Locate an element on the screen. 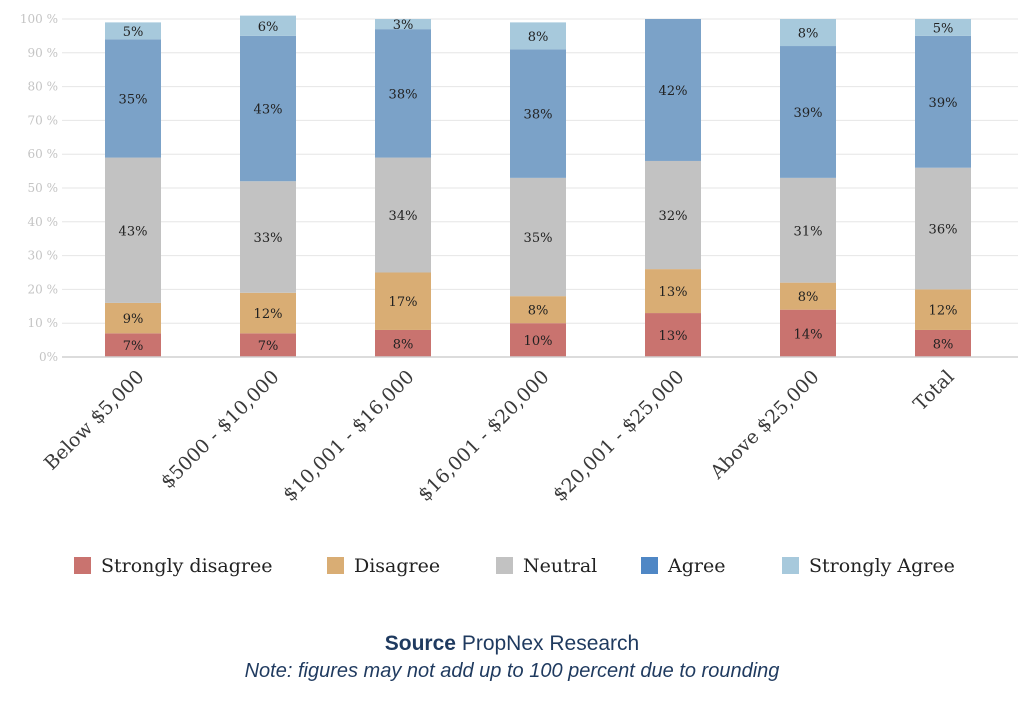 The height and width of the screenshot is (703, 1024). legend-label: Strongly Agree is located at coordinates (882, 566).